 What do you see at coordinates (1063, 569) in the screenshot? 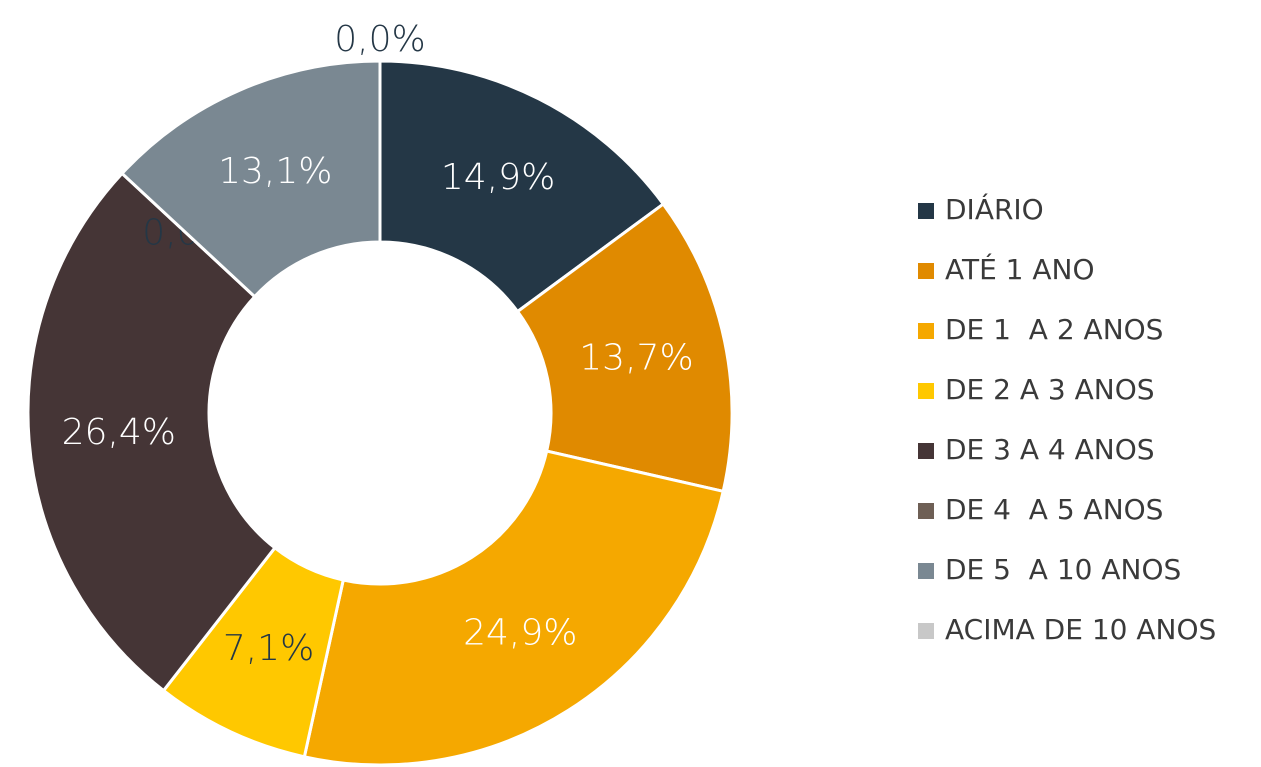
I see `legend-label: DE 5 A 10 ANOS` at bounding box center [1063, 569].